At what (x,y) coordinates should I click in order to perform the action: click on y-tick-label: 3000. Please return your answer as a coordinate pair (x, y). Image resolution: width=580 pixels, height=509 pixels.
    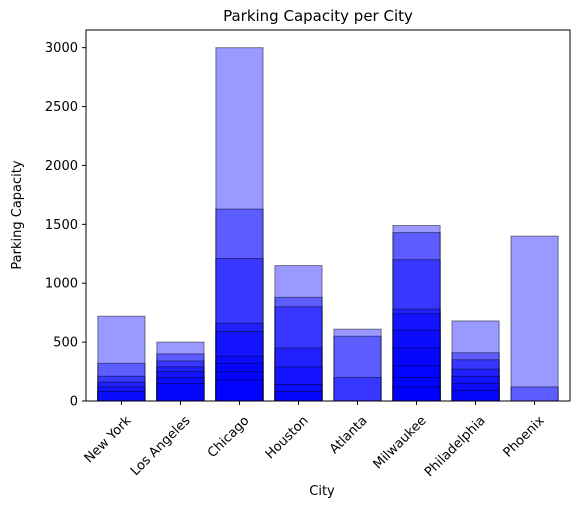
    Looking at the image, I should click on (61, 48).